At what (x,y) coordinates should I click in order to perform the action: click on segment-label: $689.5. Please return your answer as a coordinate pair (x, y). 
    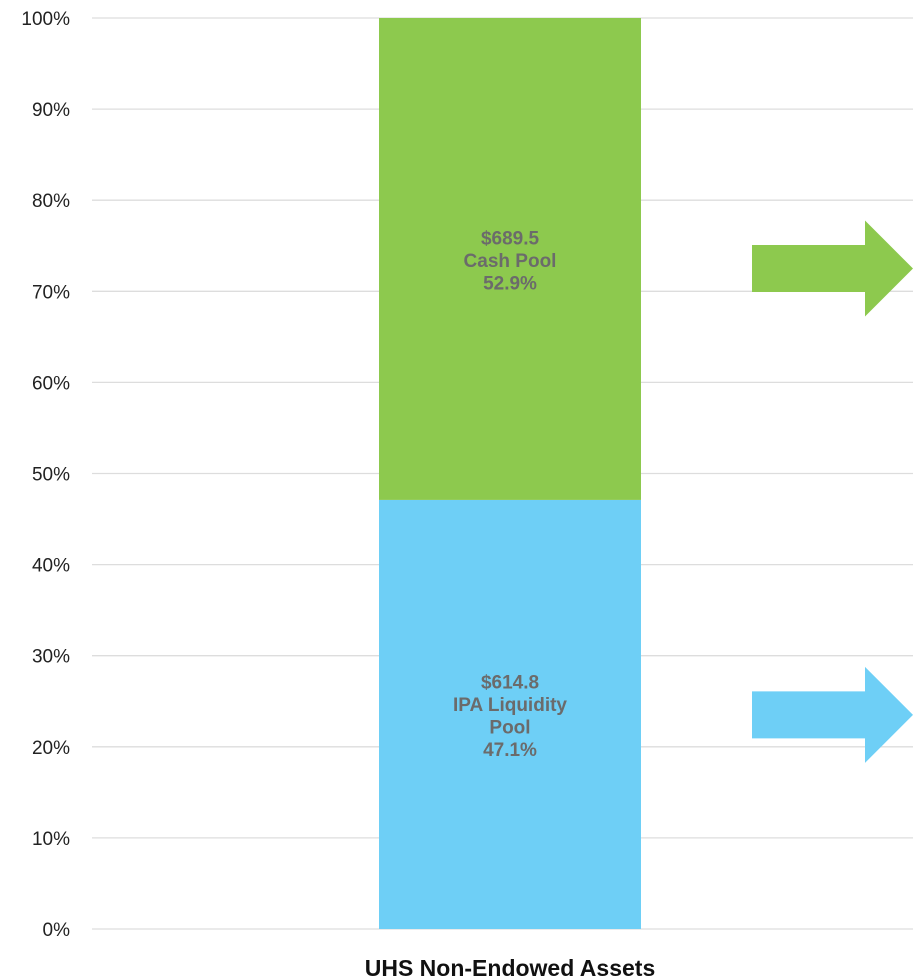
    Looking at the image, I should click on (510, 238).